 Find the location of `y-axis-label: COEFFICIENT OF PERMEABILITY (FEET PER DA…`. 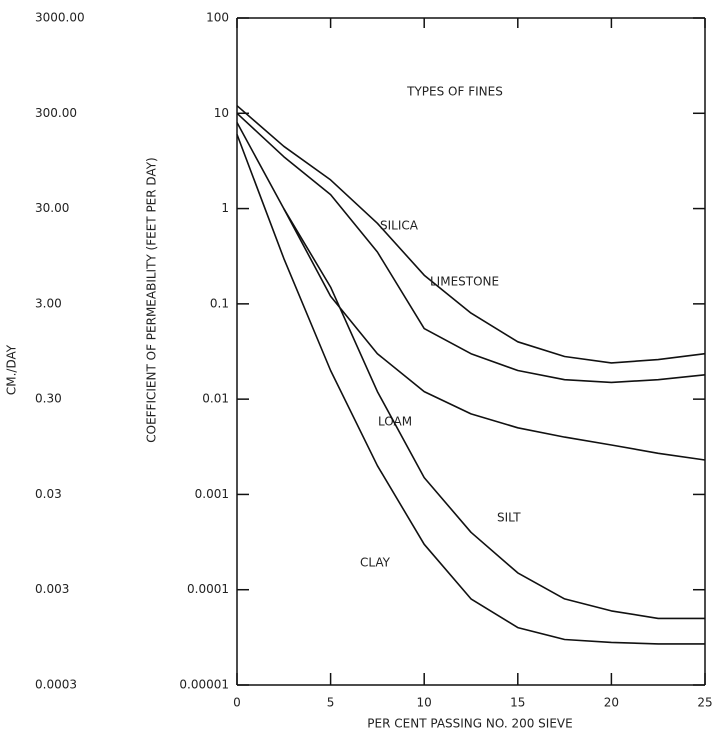

y-axis-label: COEFFICIENT OF PERMEABILITY (FEET PER DA… is located at coordinates (152, 300).